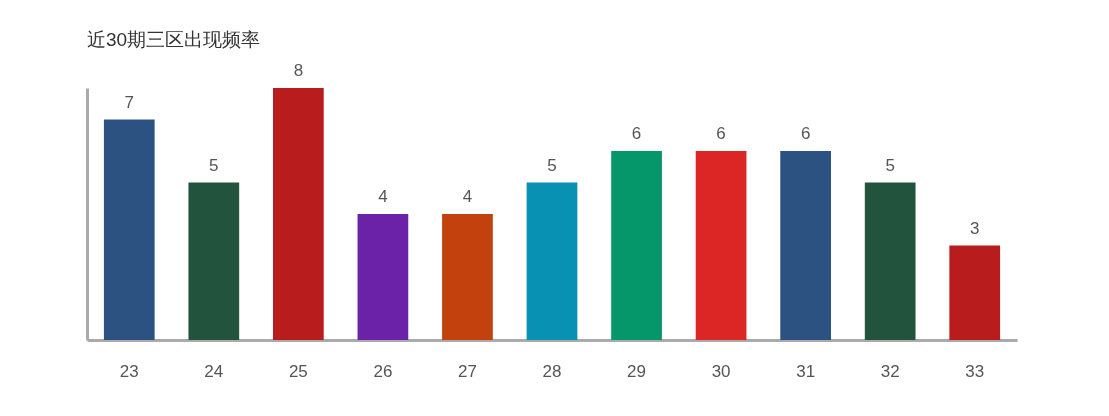  Describe the element at coordinates (467, 371) in the screenshot. I see `x-tick-label: 27` at that location.